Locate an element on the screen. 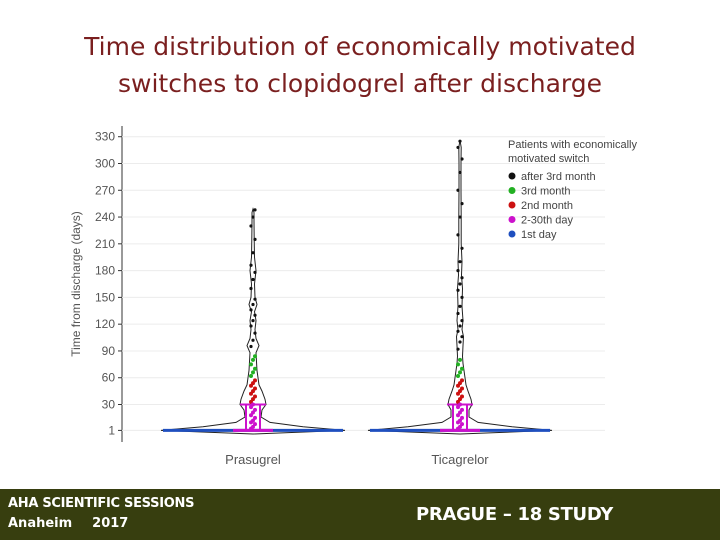 Image resolution: width=720 pixels, height=540 pixels. y-axis-title: Time from discharge (days) is located at coordinates (76, 284).